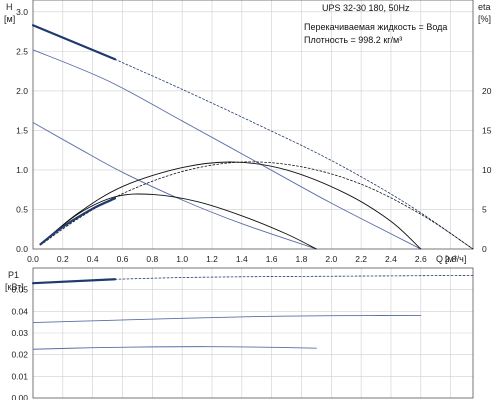 This screenshot has height=400, width=500. I want to click on x-tick-label: 0.0, so click(33, 259).